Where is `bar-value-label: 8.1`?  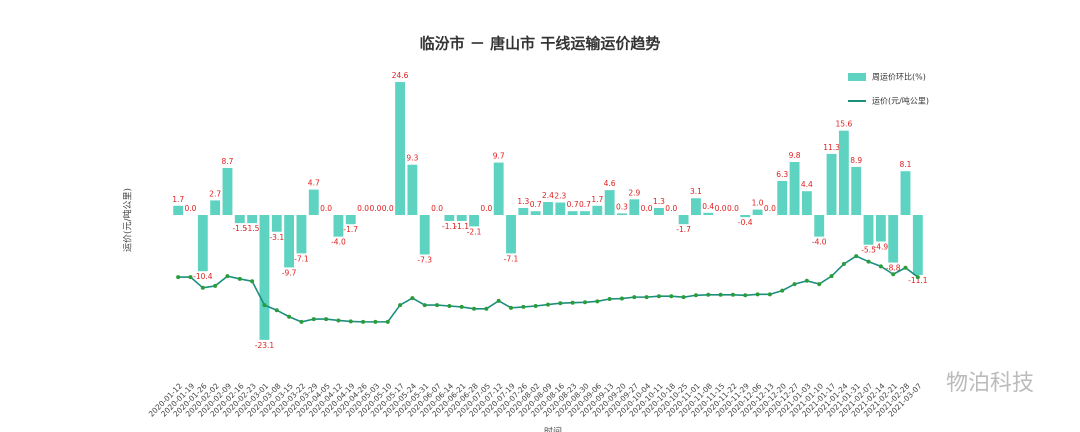 bar-value-label: 8.1 is located at coordinates (906, 164).